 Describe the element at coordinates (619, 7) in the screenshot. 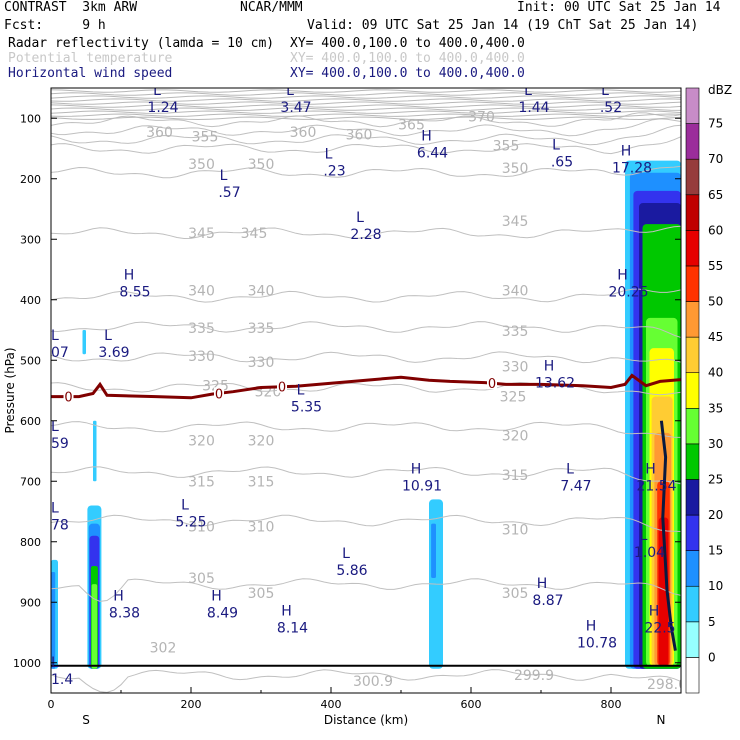

I see `init-time: Init: 00 UTC Sat 25 Jan 14` at that location.